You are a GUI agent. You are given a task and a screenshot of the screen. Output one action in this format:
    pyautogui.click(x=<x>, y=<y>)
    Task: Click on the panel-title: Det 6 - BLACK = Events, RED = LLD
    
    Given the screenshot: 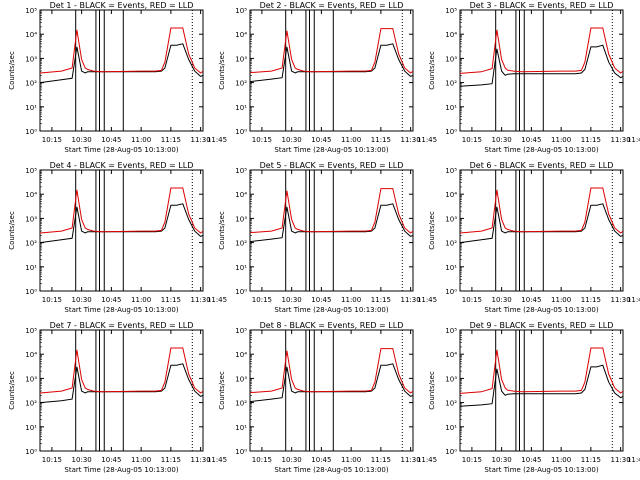 What is the action you would take?
    pyautogui.click(x=542, y=165)
    